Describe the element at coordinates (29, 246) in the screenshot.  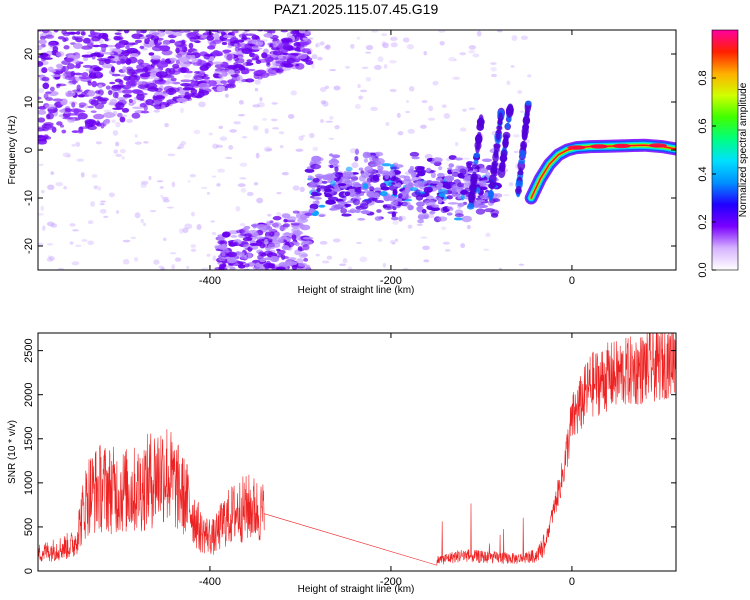
I see `y-tick-label: -20` at that location.